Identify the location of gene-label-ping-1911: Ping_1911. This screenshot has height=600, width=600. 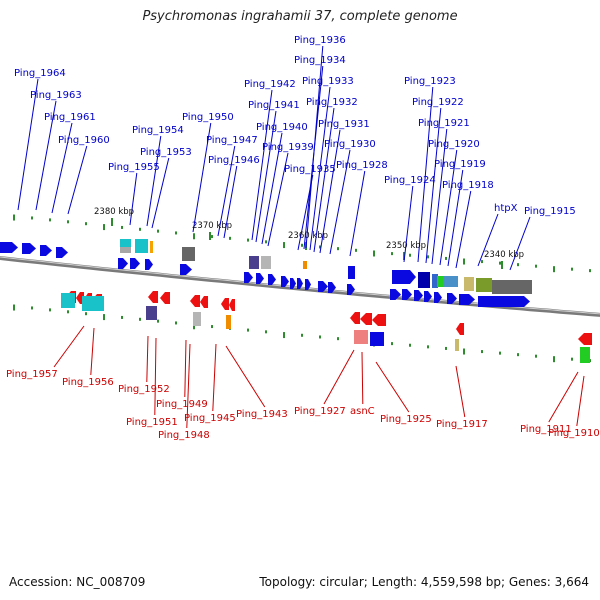
(546, 429).